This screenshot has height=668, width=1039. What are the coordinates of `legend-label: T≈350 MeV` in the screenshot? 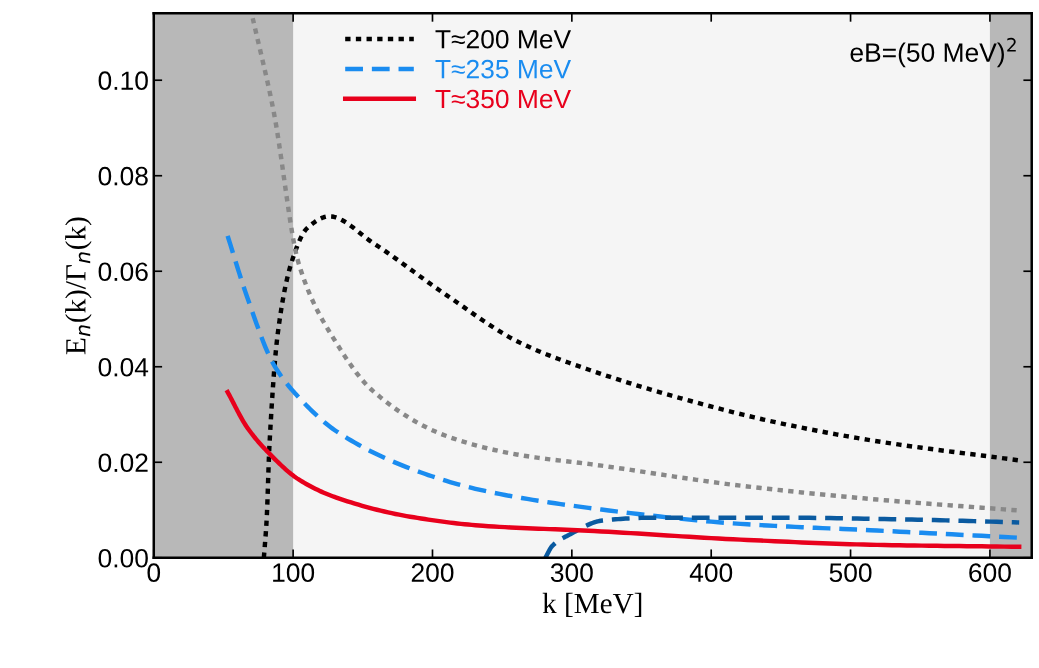 It's located at (503, 99).